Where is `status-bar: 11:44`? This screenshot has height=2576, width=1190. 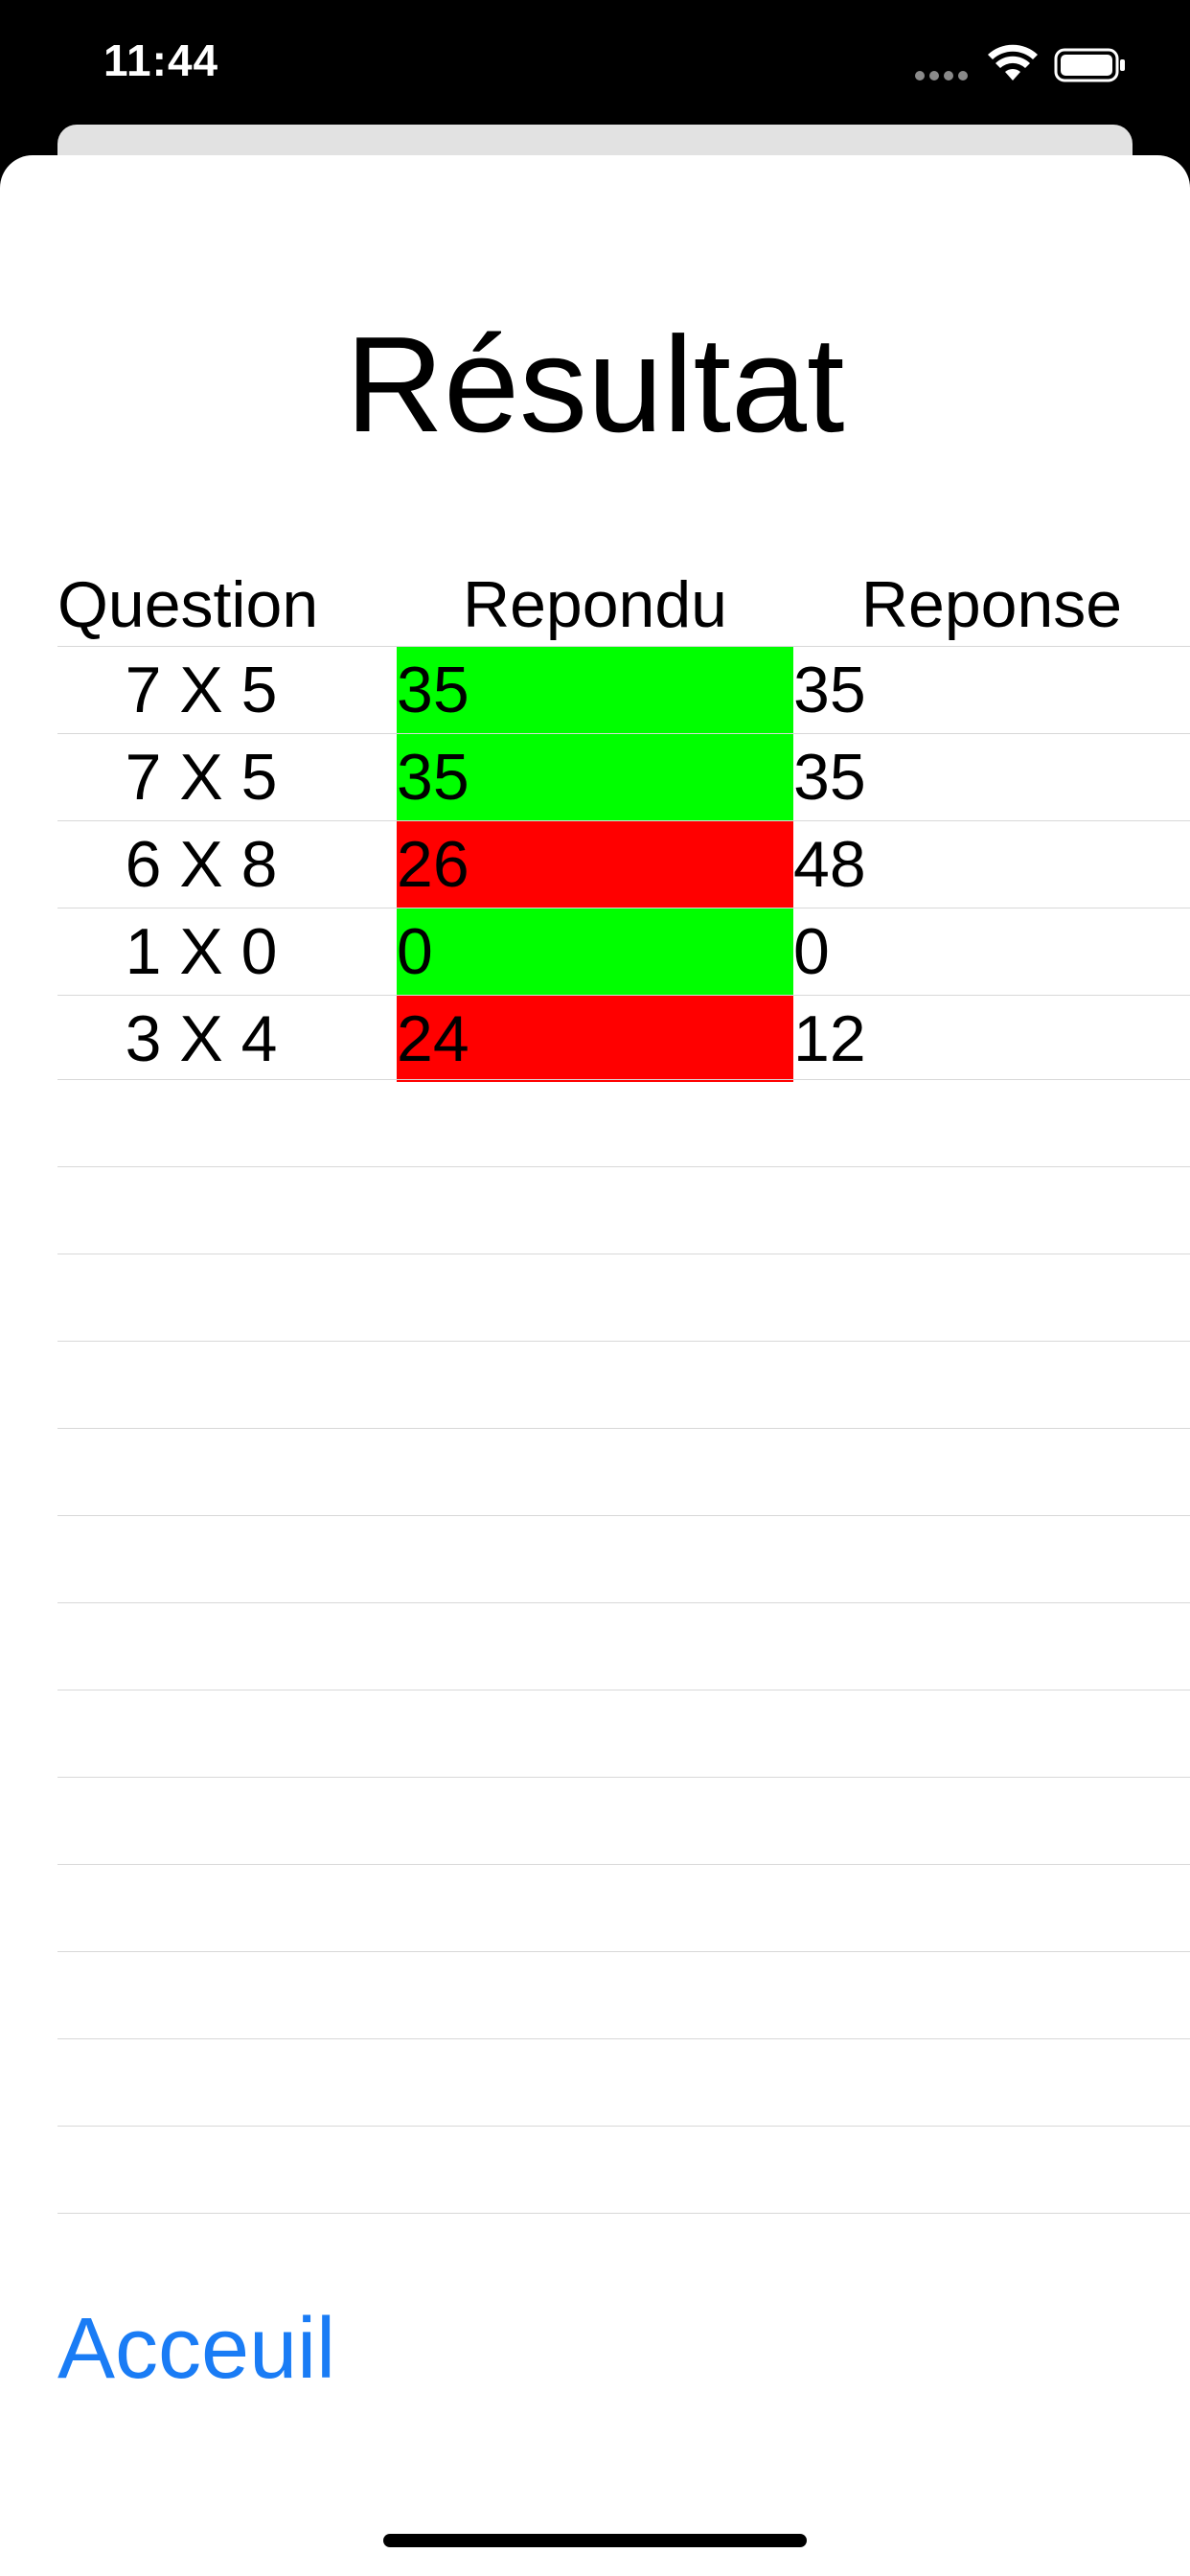
status-bar: 11:44 is located at coordinates (595, 72).